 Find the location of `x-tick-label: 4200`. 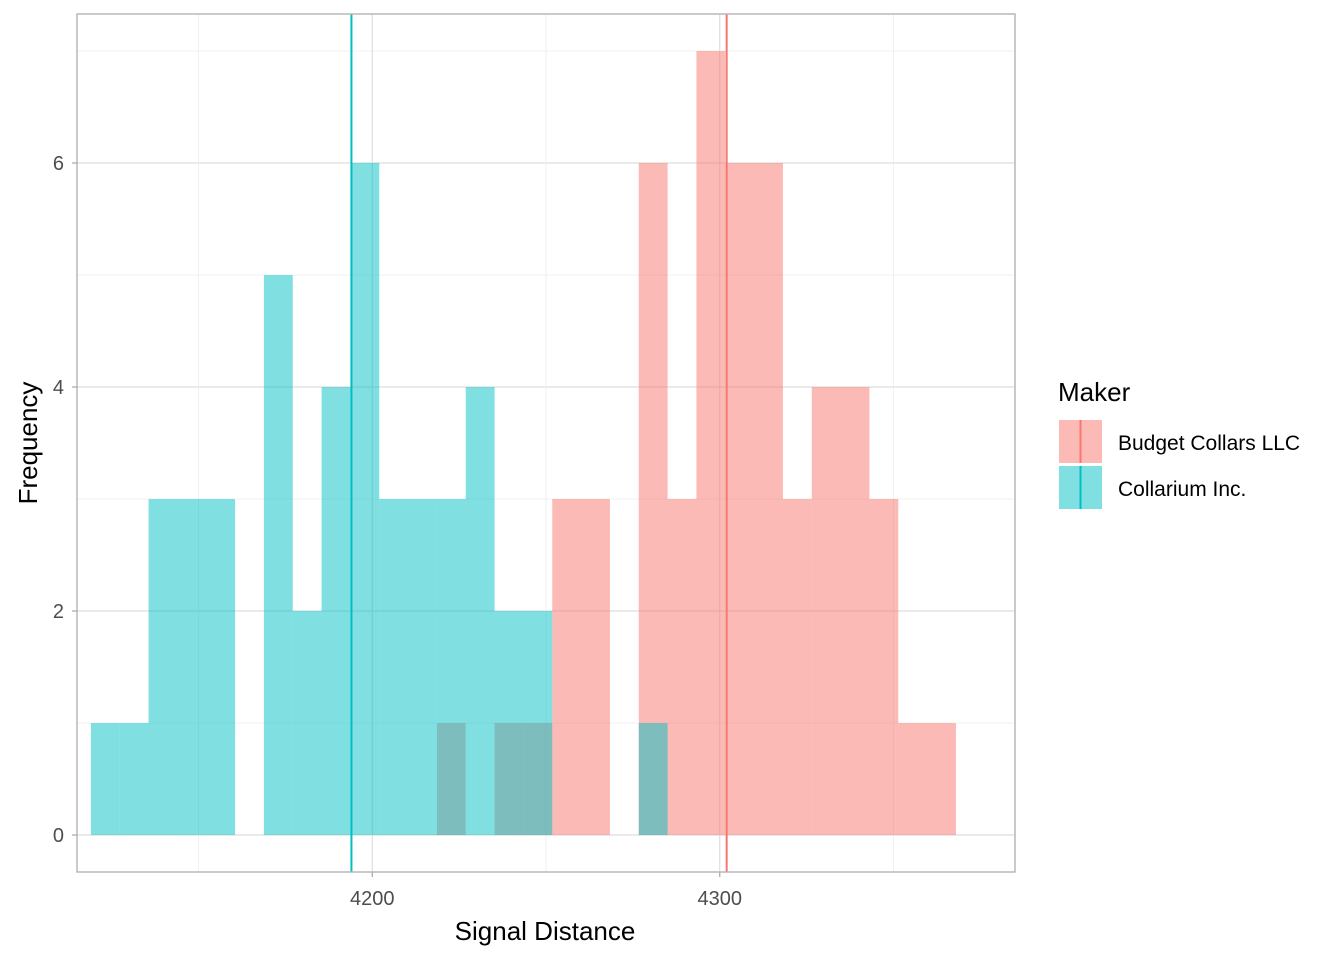

x-tick-label: 4200 is located at coordinates (372, 899).